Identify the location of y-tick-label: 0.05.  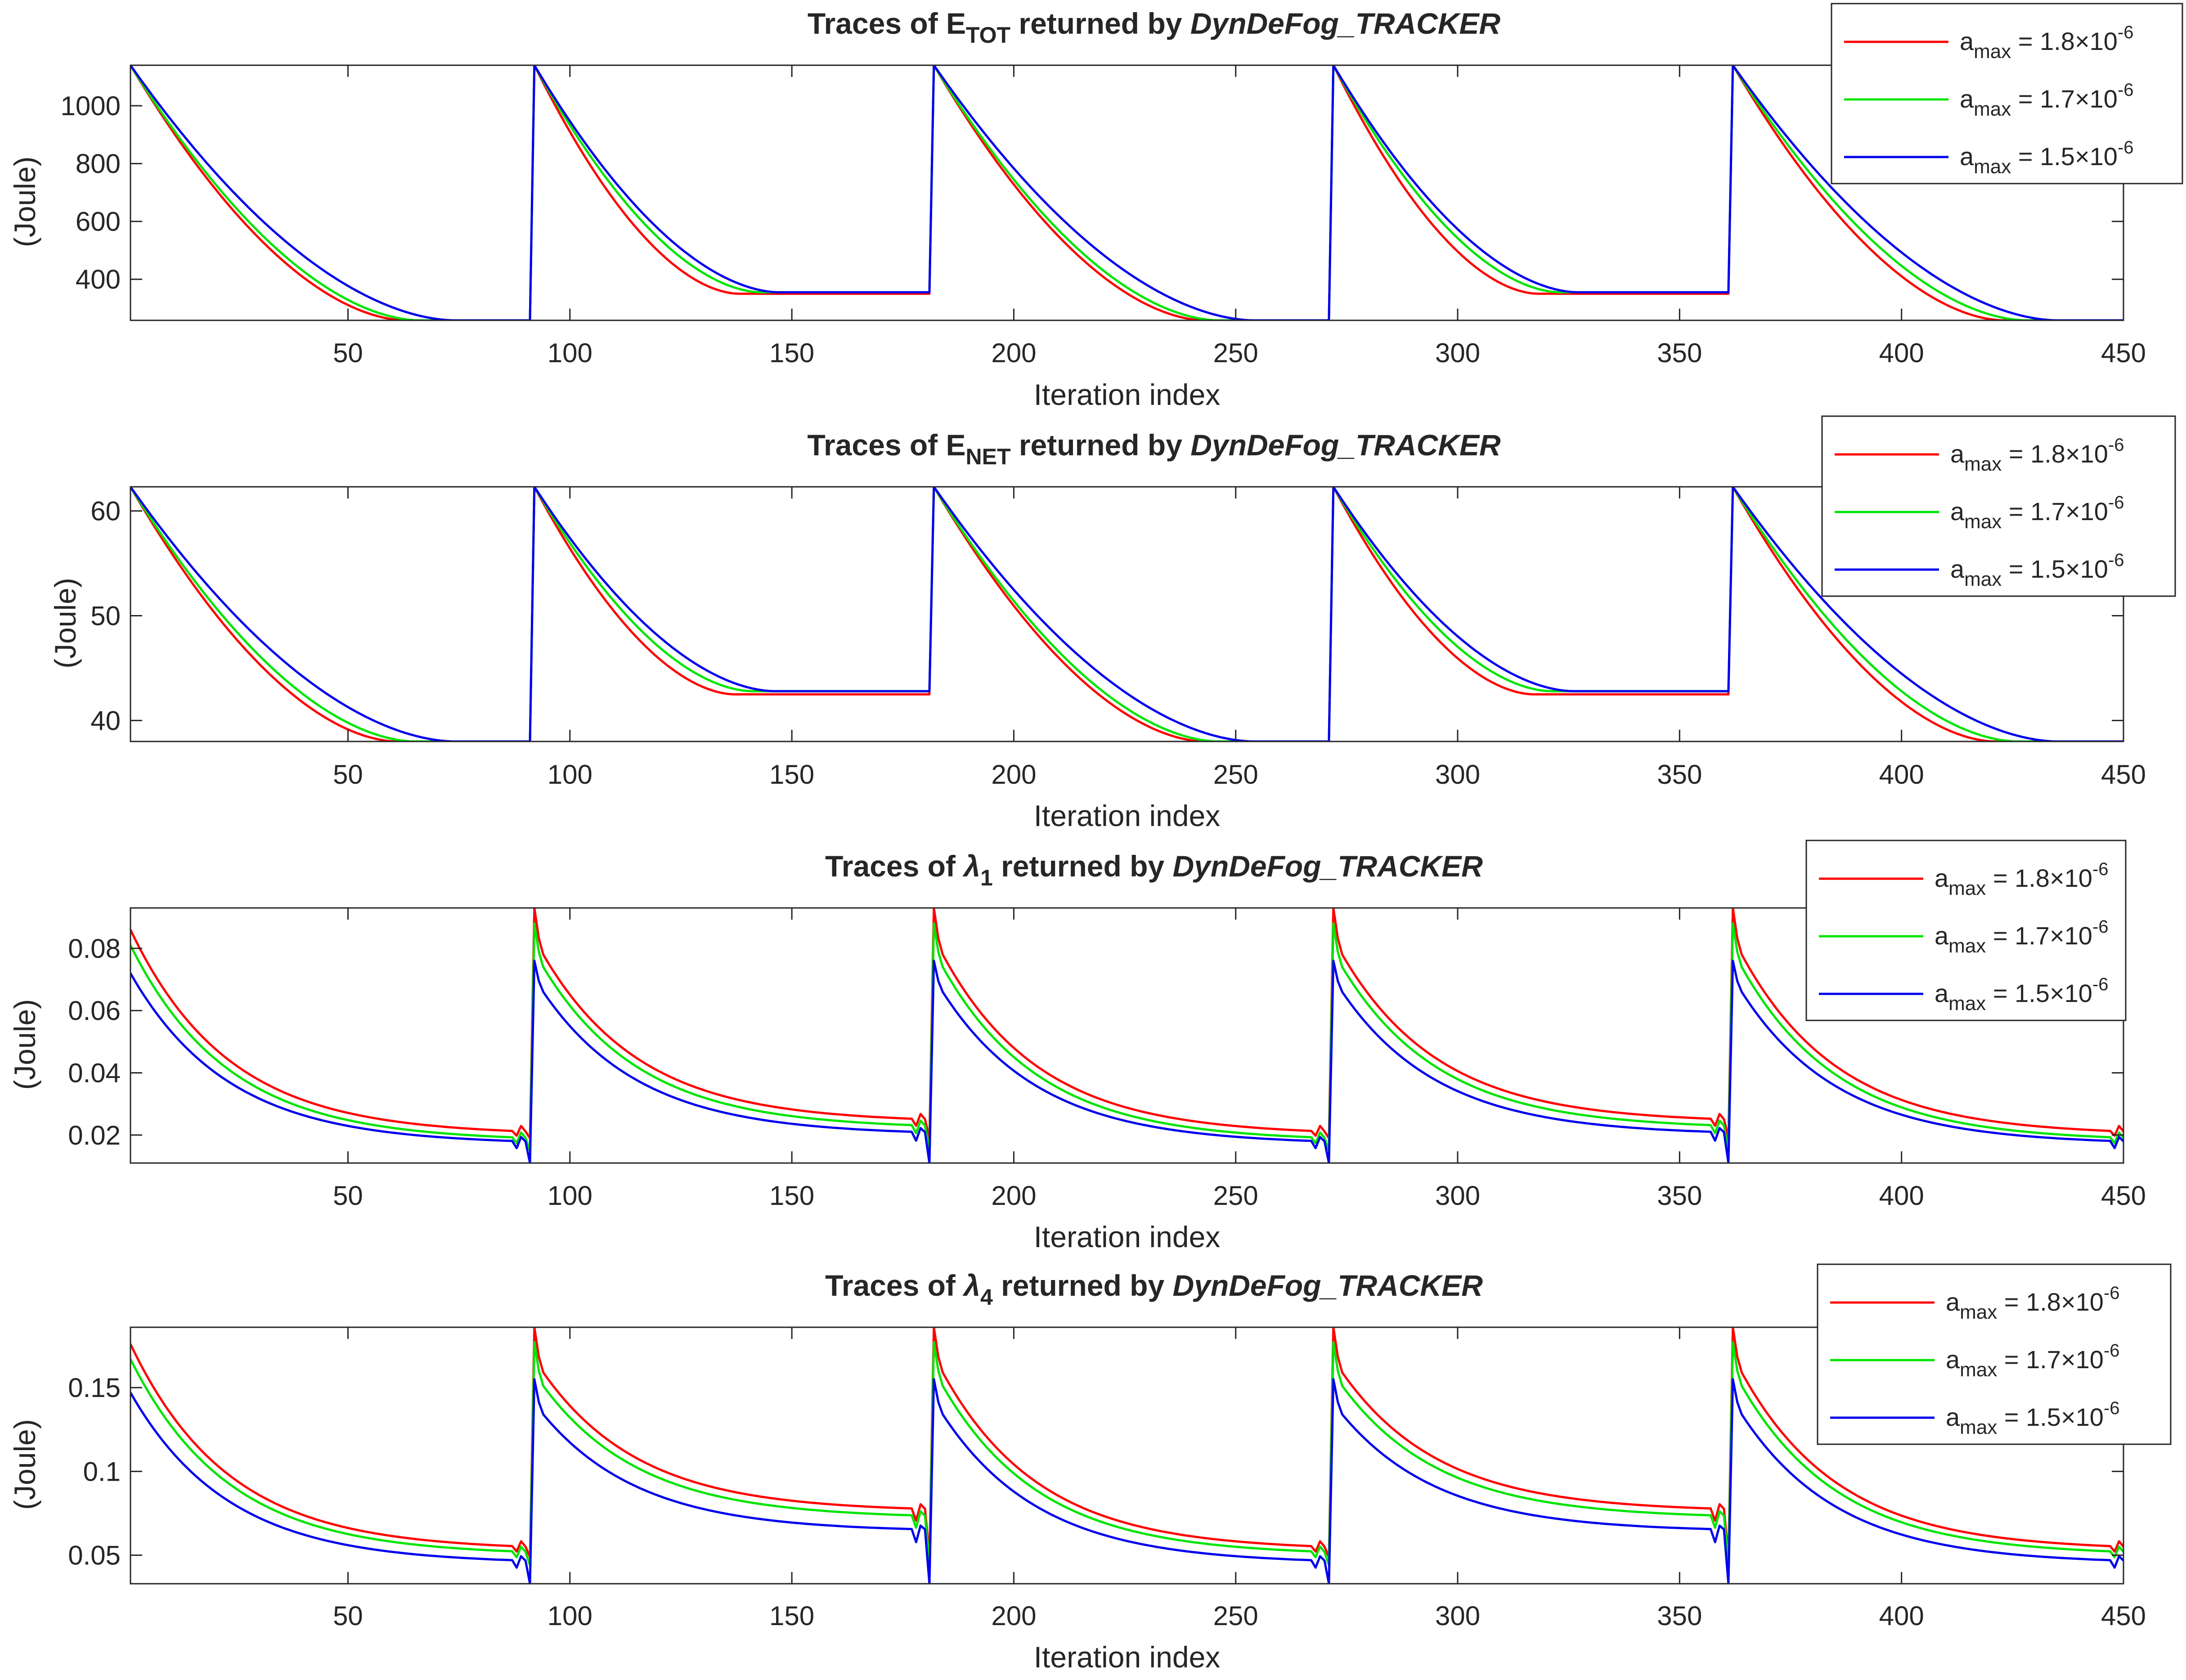
(95, 1556).